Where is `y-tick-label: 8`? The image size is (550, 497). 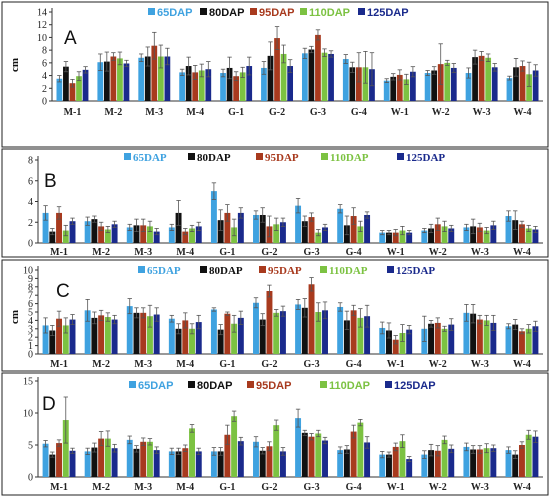 y-tick-label: 8 is located at coordinates (30, 161).